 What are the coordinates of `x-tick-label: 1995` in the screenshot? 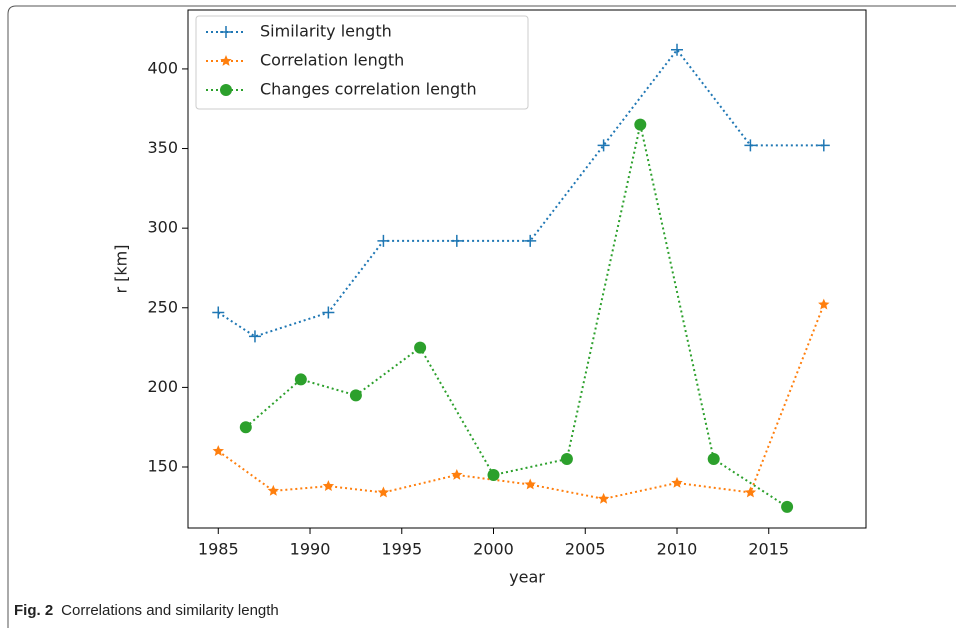 It's located at (401, 549).